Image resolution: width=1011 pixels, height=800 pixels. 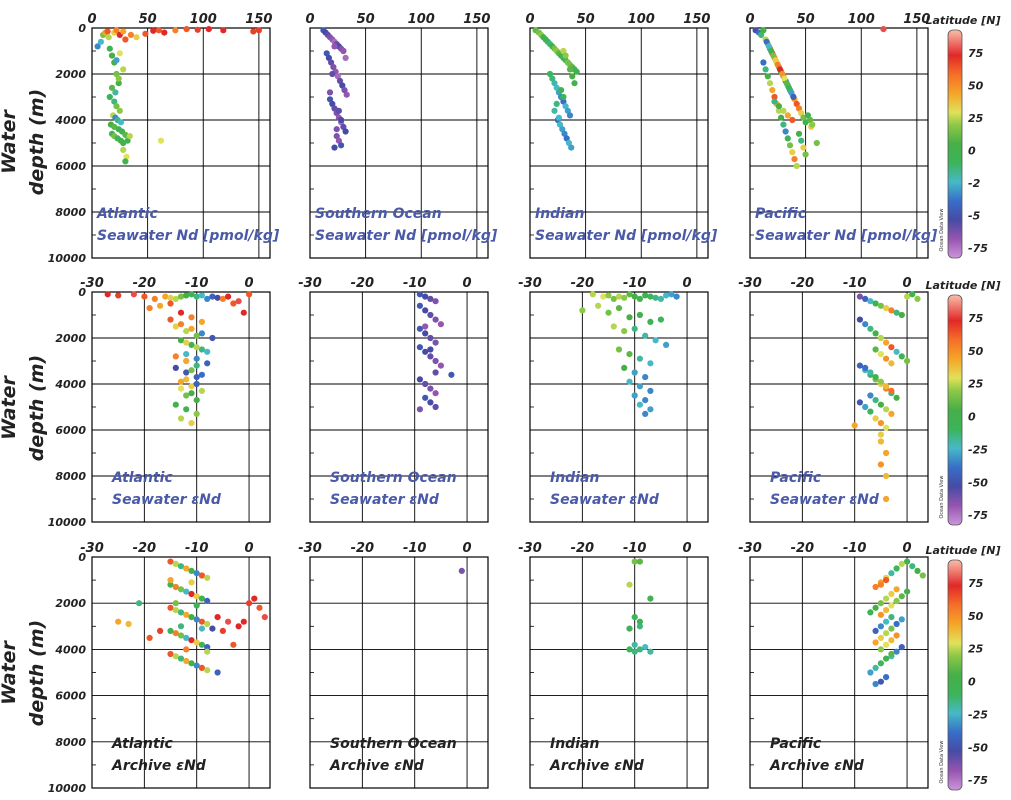 What do you see at coordinates (559, 214) in the screenshot?
I see `panel-label-line: Indian` at bounding box center [559, 214].